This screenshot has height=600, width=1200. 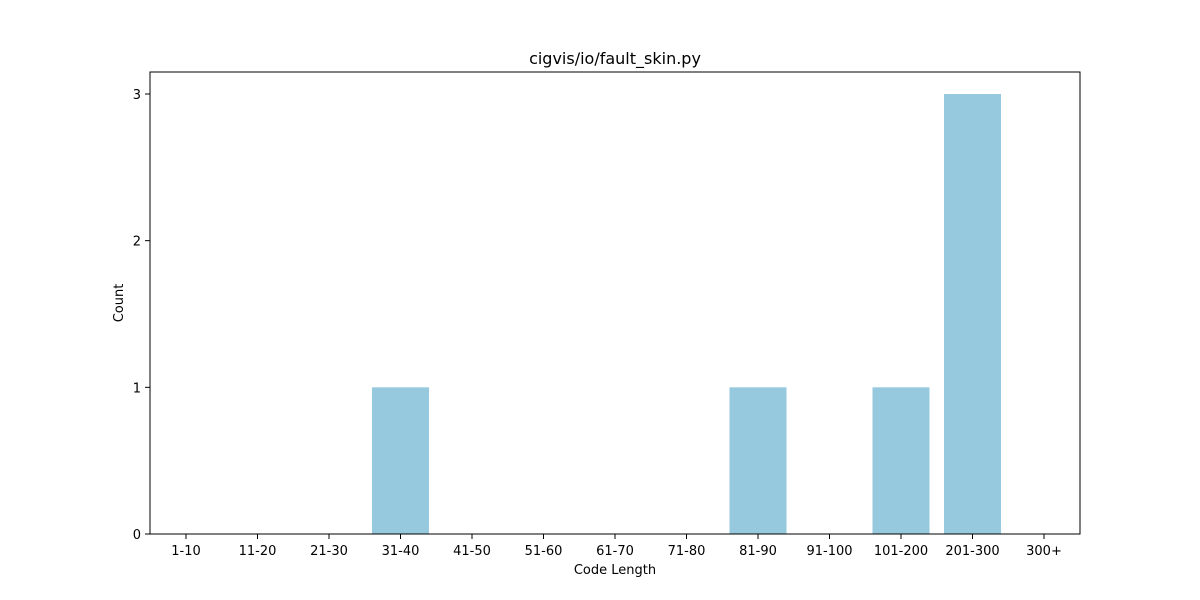 What do you see at coordinates (329, 551) in the screenshot?
I see `x-tick-label: 21-30` at bounding box center [329, 551].